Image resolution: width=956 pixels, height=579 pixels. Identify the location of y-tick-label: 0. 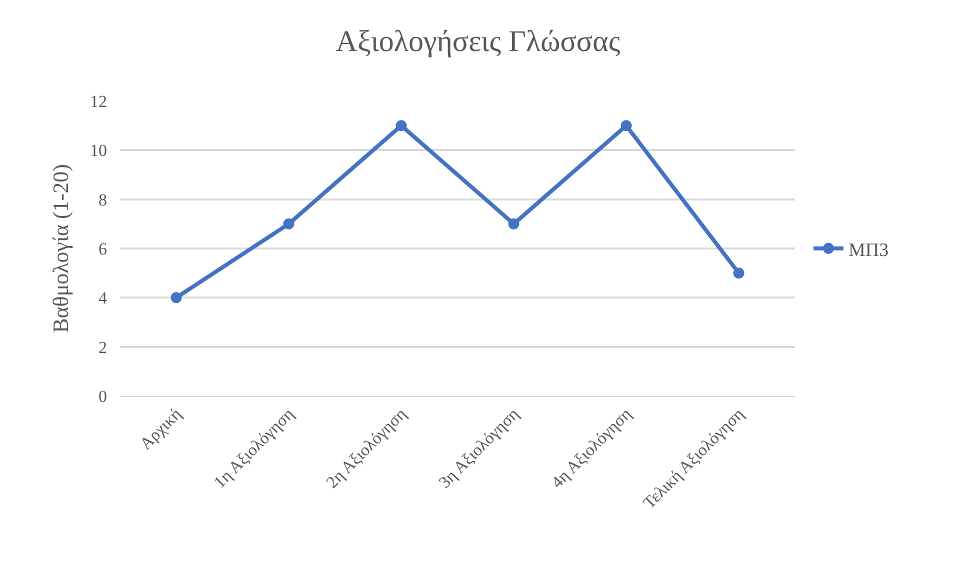
(102, 396).